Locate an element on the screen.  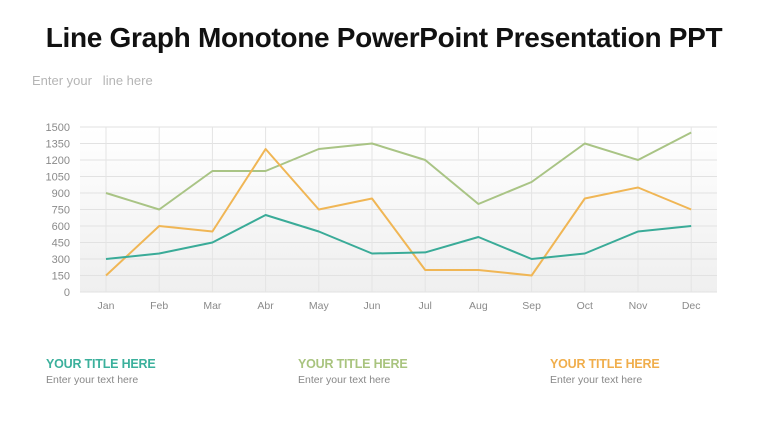
x-tick-label: Nov is located at coordinates (638, 306).